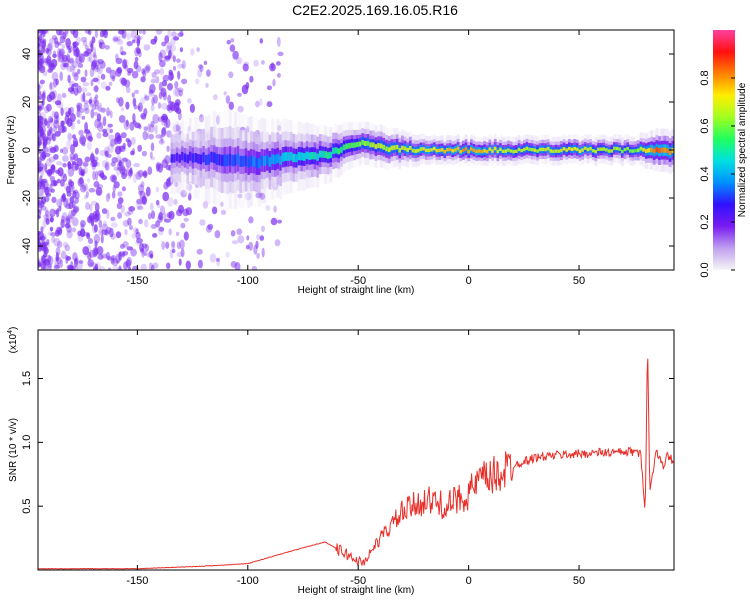 The height and width of the screenshot is (600, 750). What do you see at coordinates (27, 506) in the screenshot?
I see `y-tick-label: 0.5` at bounding box center [27, 506].